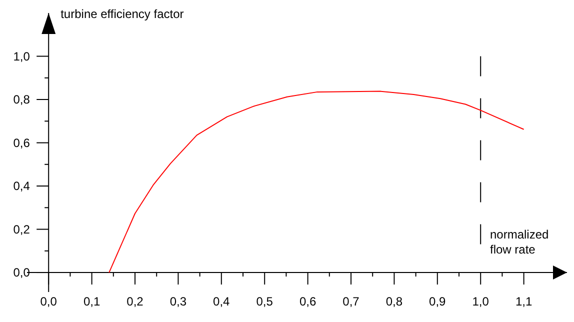 This screenshot has width=574, height=322. I want to click on x-tick-label: 0,1, so click(91, 301).